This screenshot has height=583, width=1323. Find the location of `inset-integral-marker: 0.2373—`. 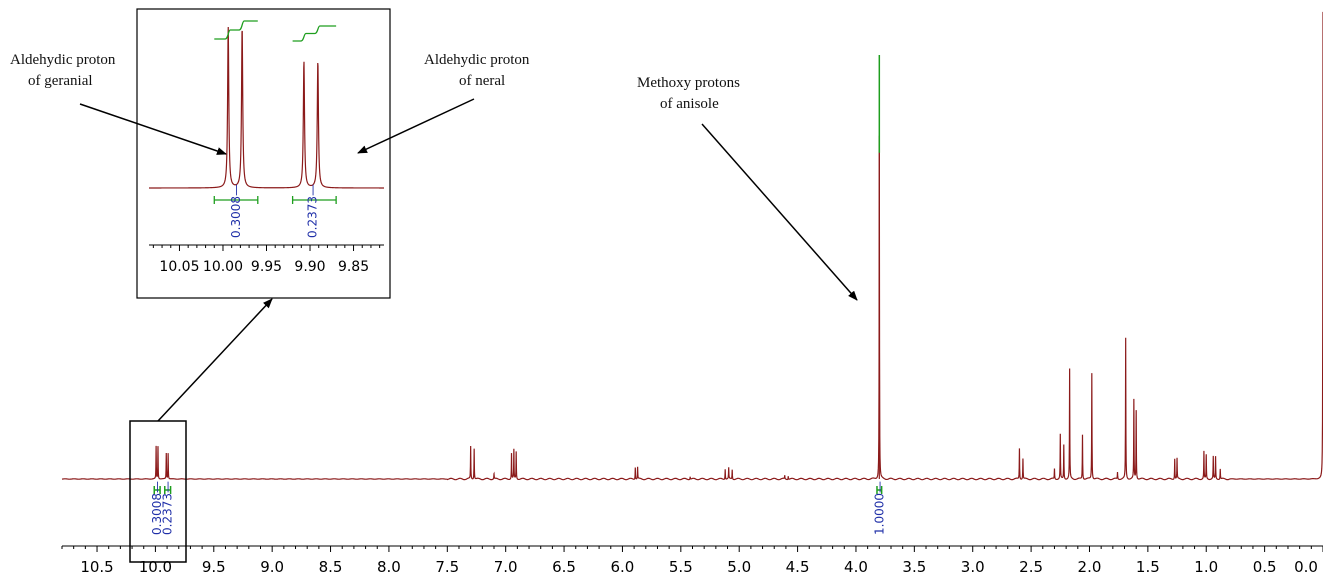

inset-integral-marker: 0.2373— is located at coordinates (314, 211).